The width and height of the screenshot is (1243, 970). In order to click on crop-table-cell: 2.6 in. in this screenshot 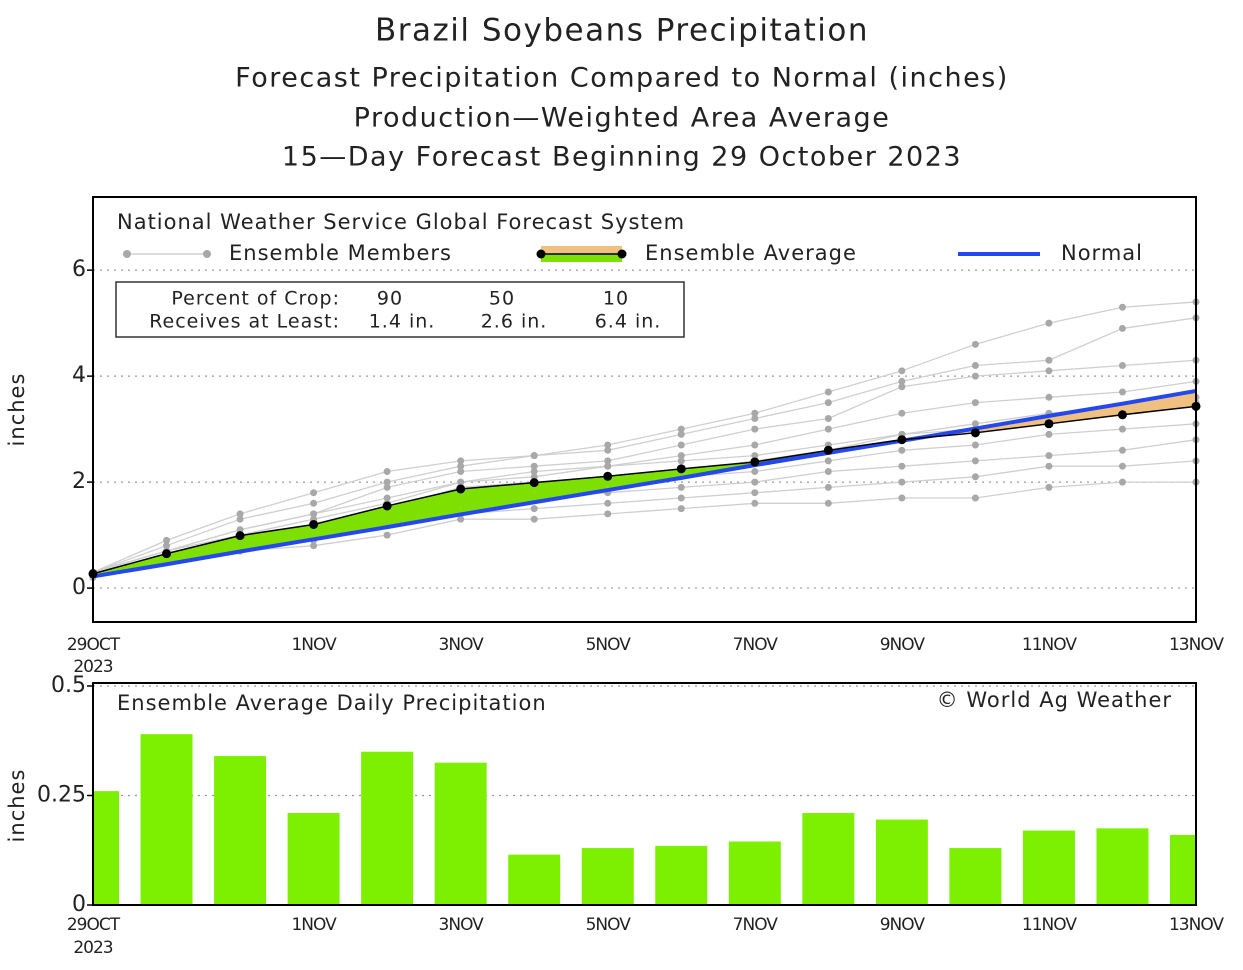, I will do `click(514, 322)`.